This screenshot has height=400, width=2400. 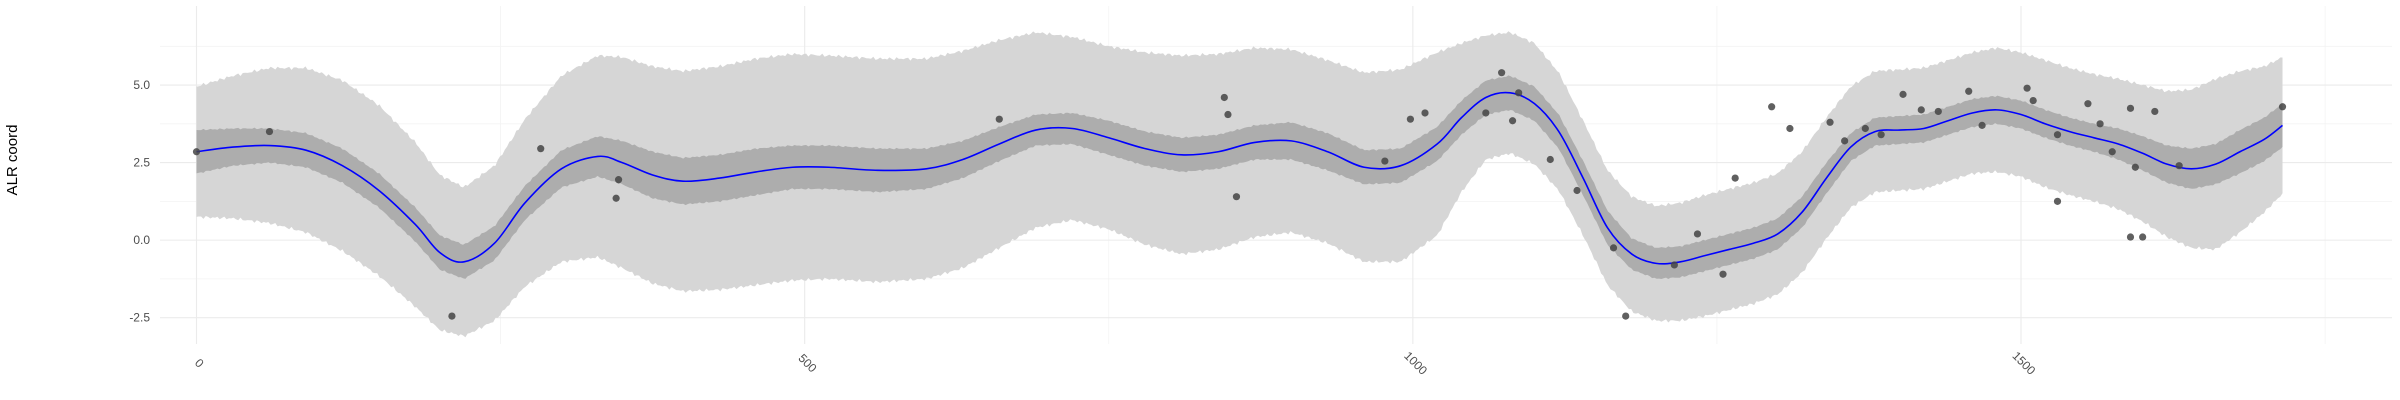 I want to click on y-axis-ticks: -2.5 0.0 2.5 5.0, so click(x=139, y=201).